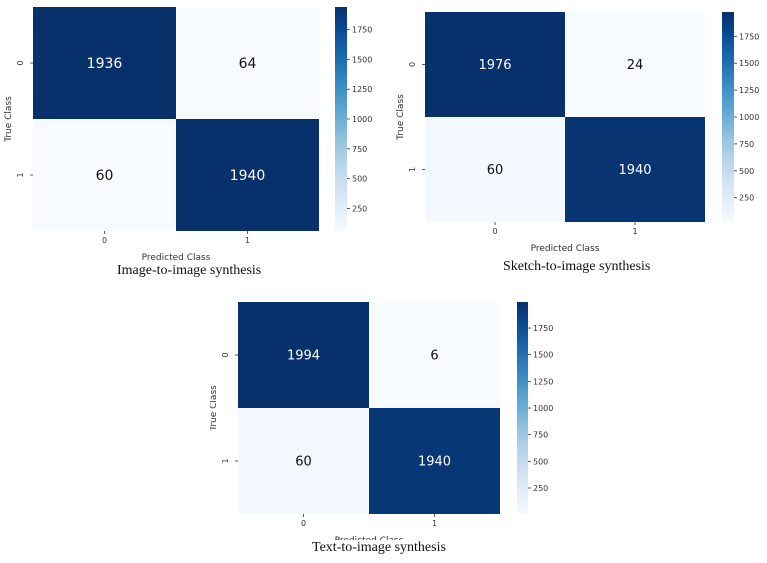  I want to click on caption-image-to-image: Image-to-image synthesis, so click(189, 270).